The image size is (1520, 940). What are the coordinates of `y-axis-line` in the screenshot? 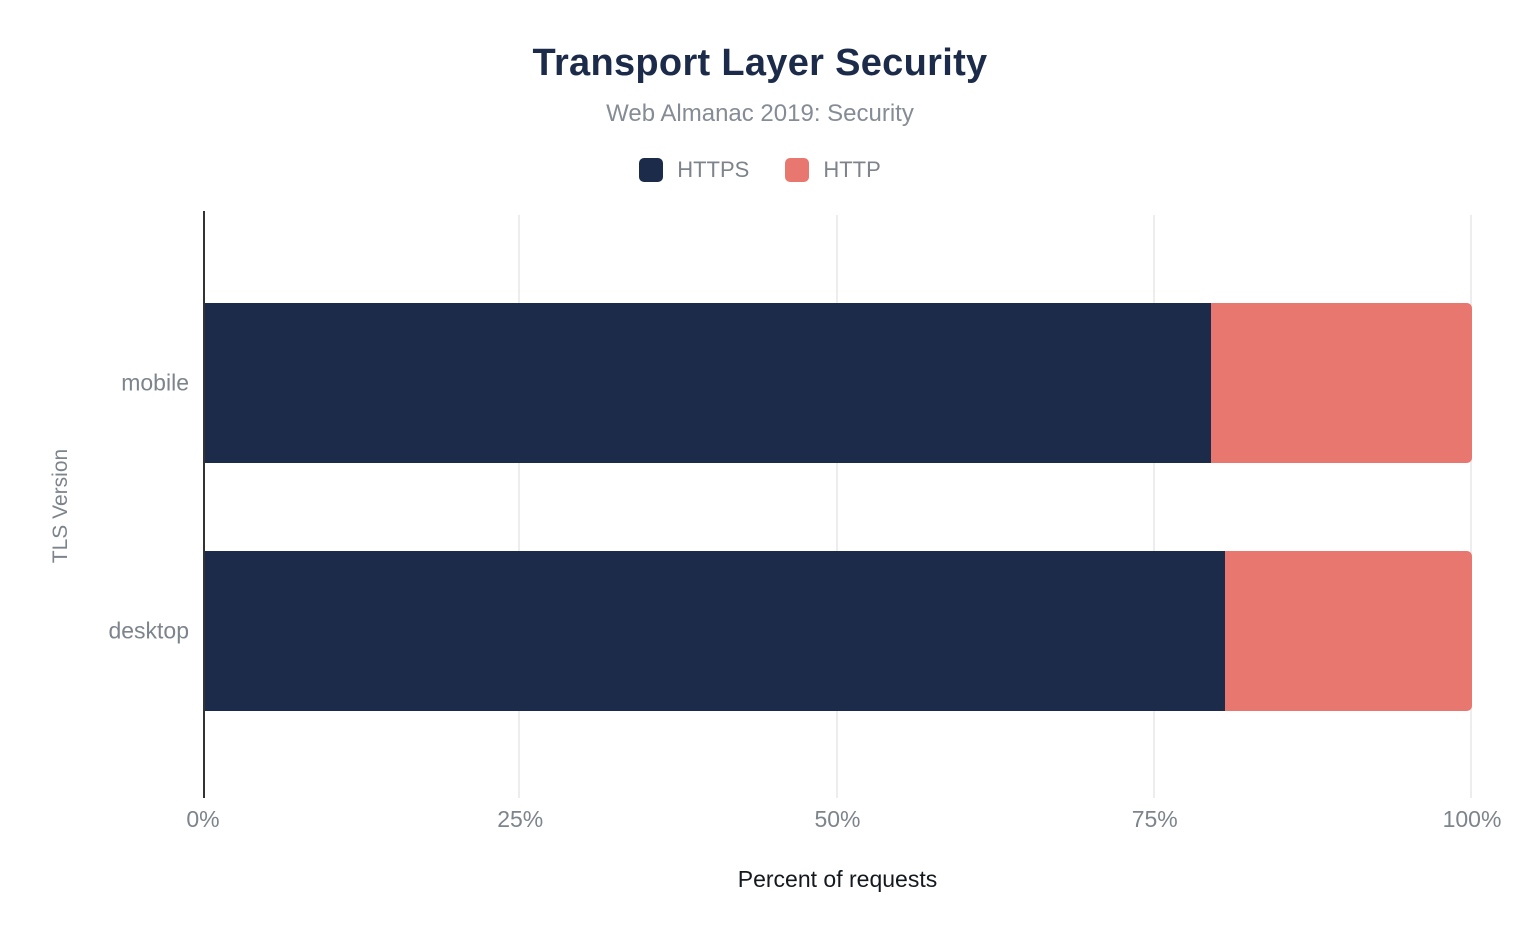 It's located at (204, 504).